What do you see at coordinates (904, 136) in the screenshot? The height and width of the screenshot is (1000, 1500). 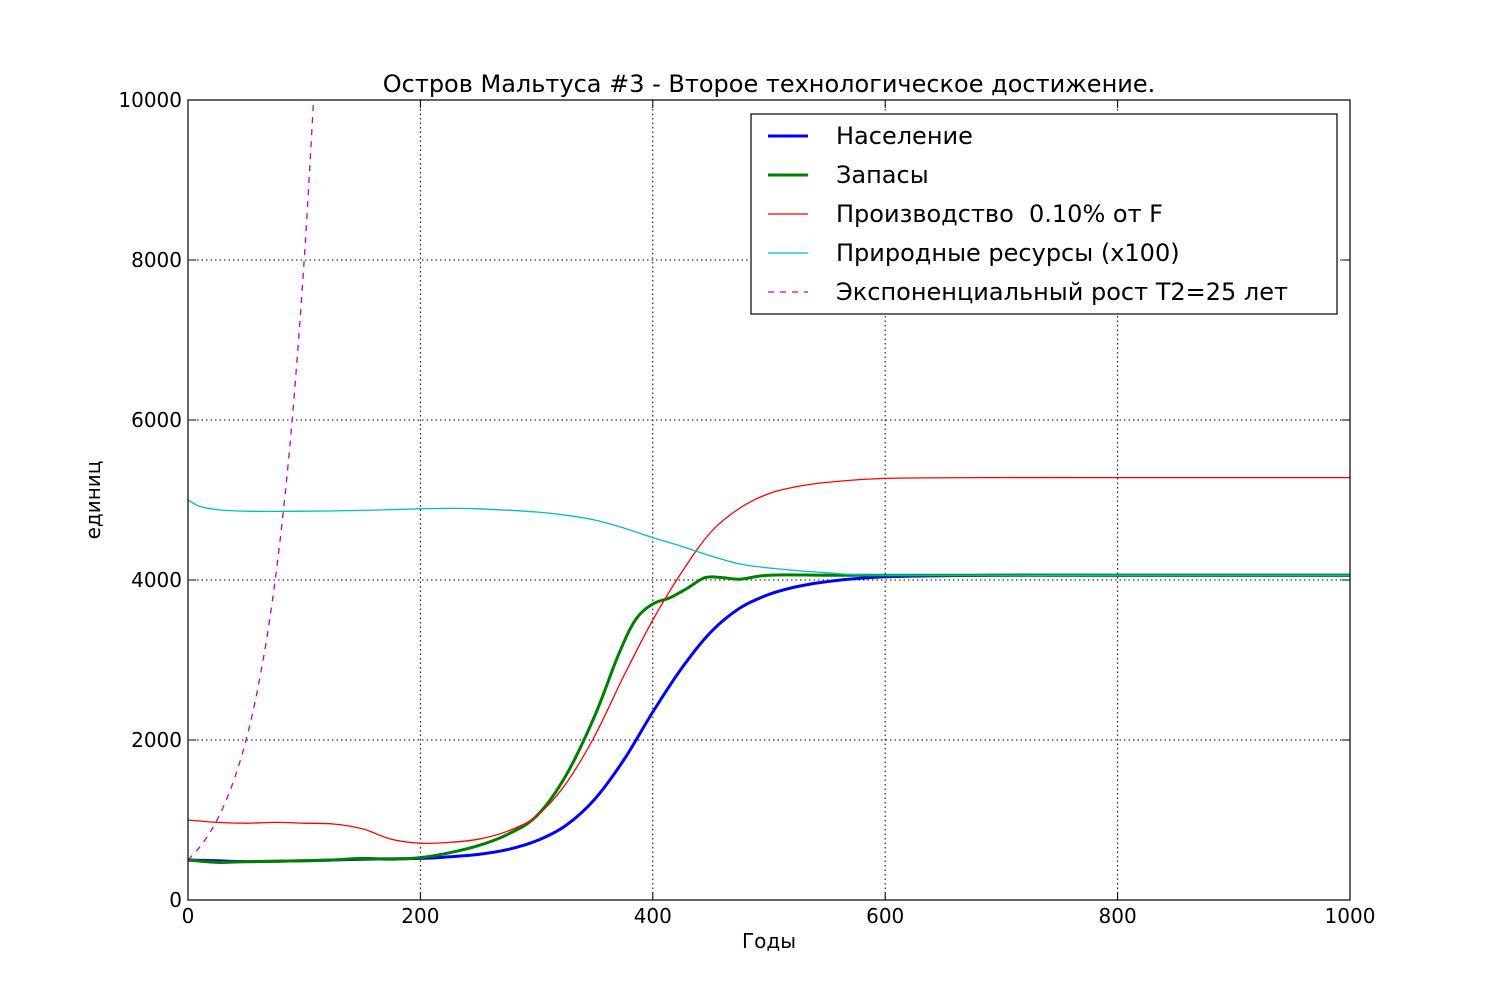 I see `legend-label-0: Население` at bounding box center [904, 136].